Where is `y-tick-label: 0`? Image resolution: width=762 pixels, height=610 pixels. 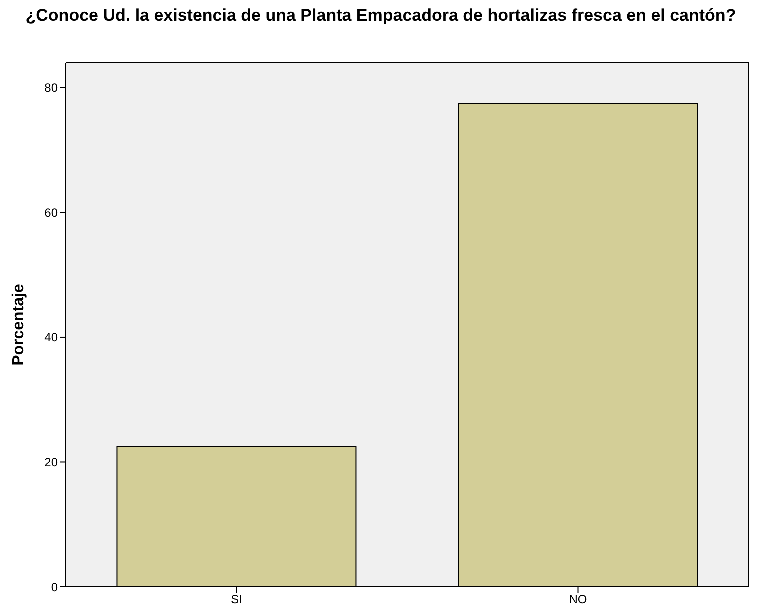
y-tick-label: 0 is located at coordinates (54, 587).